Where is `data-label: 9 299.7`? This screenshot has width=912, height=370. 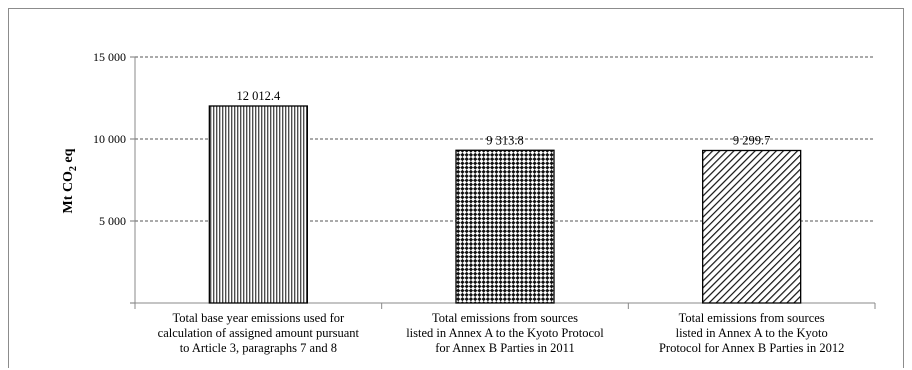 data-label: 9 299.7 is located at coordinates (752, 140).